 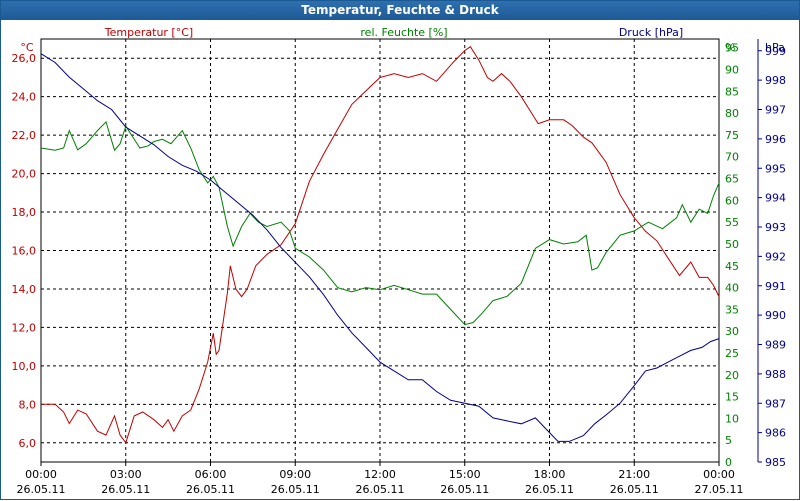 What do you see at coordinates (732, 288) in the screenshot?
I see `y-tick-humidity: 40` at bounding box center [732, 288].